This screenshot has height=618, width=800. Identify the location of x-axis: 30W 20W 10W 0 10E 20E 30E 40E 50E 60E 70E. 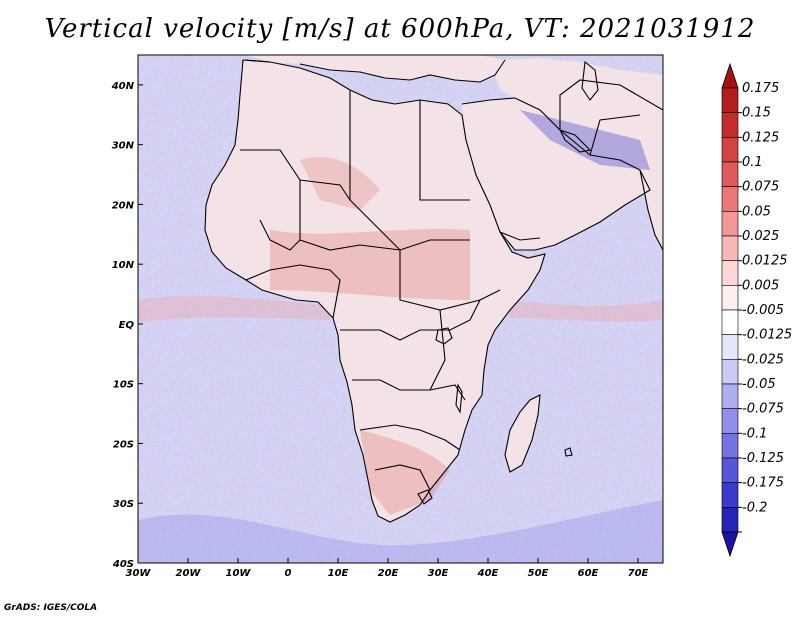
(387, 568).